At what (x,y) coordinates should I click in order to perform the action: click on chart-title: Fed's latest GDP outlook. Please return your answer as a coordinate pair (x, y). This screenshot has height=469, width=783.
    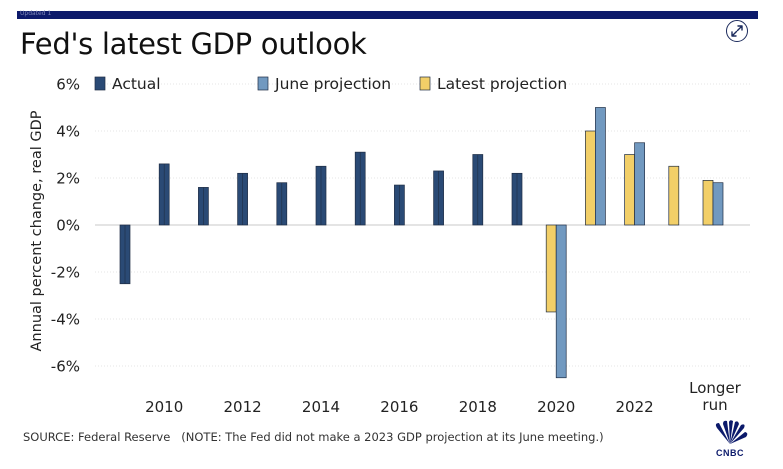
    Looking at the image, I should click on (193, 44).